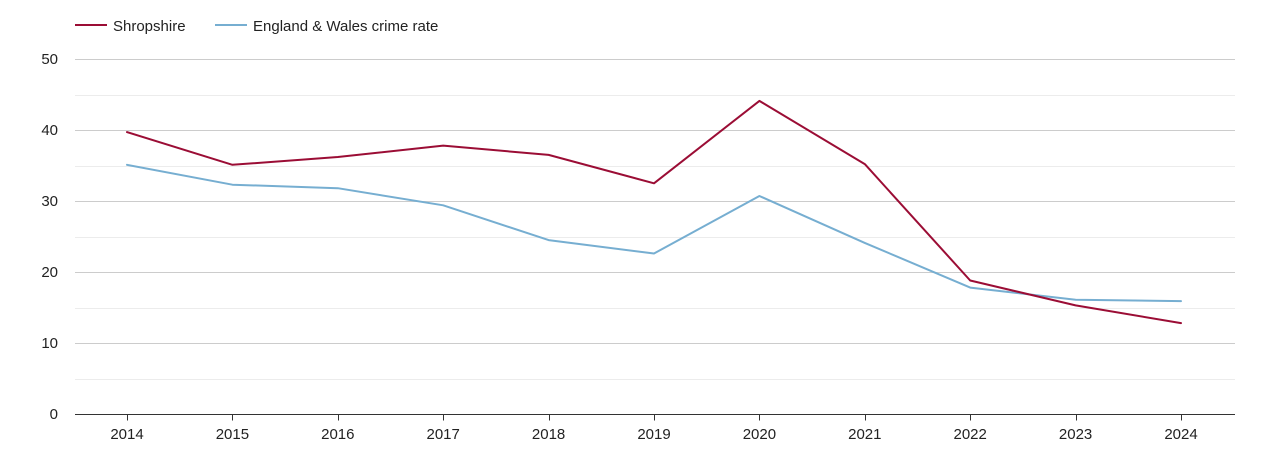  I want to click on y-axis: 0 10 20 30 40 50, so click(49, 237).